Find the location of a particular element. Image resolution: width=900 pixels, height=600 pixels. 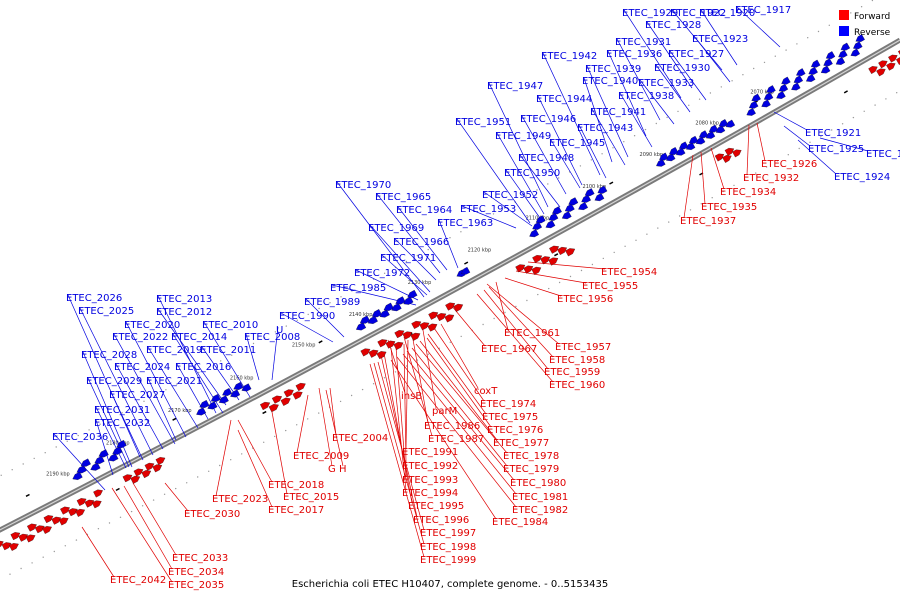

kbp-tick-label: 2130 kbp is located at coordinates (420, 283).